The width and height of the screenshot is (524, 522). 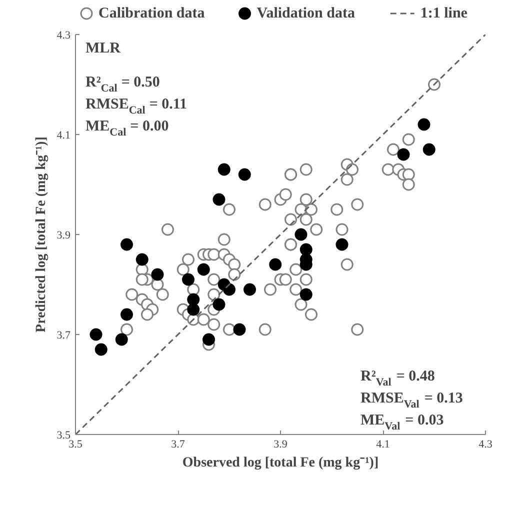 What do you see at coordinates (103, 48) in the screenshot?
I see `annotation: MLR` at bounding box center [103, 48].